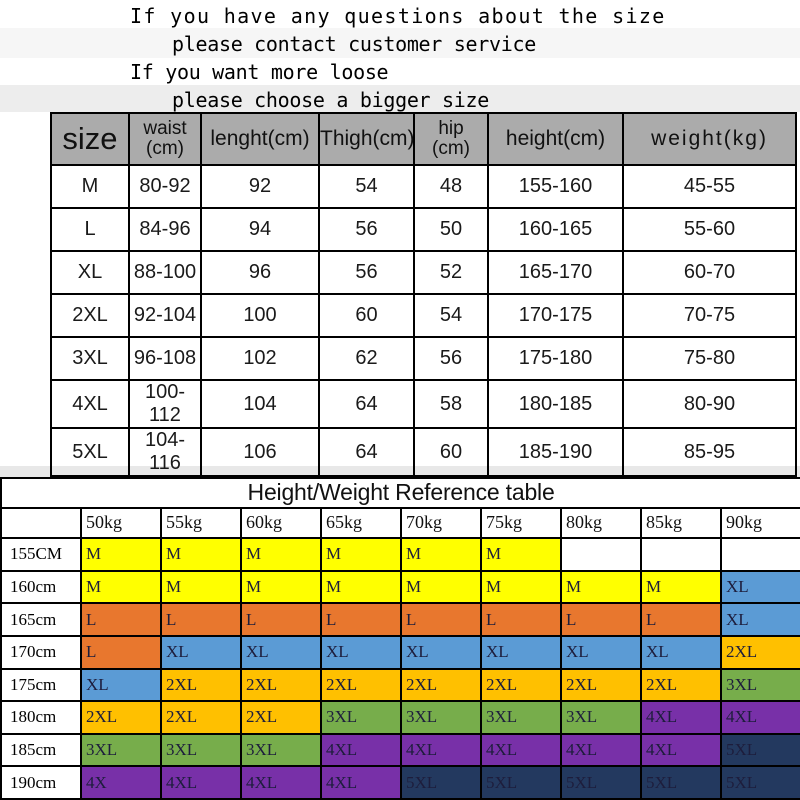  Describe the element at coordinates (165, 315) in the screenshot. I see `size-value-cell: 92-104` at that location.